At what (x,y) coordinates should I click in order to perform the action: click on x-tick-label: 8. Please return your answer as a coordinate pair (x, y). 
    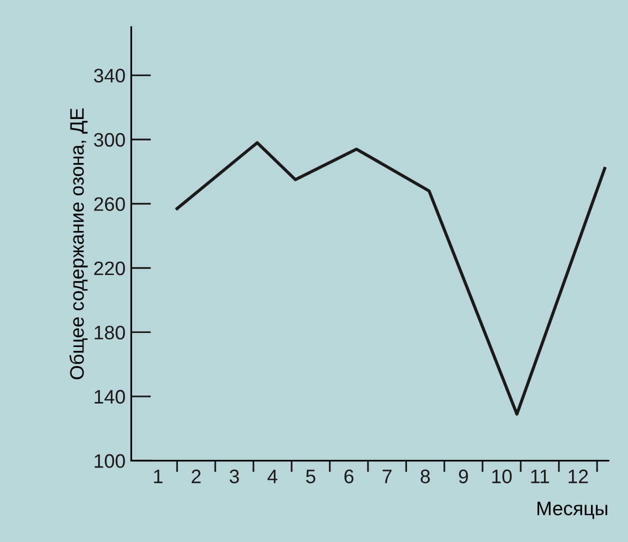
    Looking at the image, I should click on (425, 477).